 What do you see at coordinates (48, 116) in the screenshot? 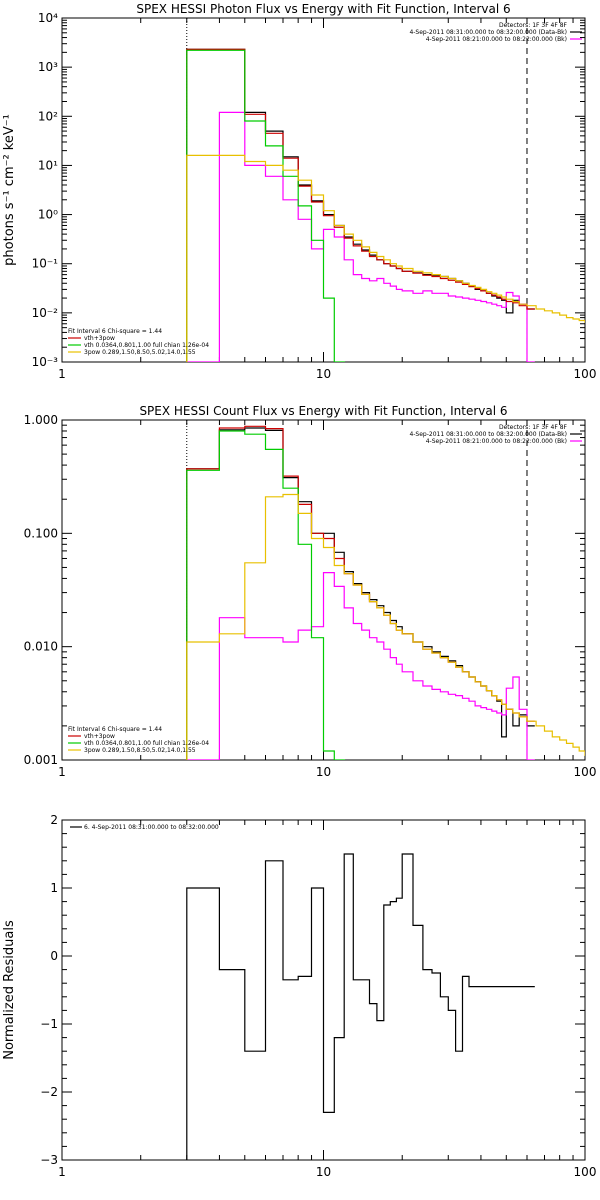
I see `y-tick-label: 10²` at bounding box center [48, 116].